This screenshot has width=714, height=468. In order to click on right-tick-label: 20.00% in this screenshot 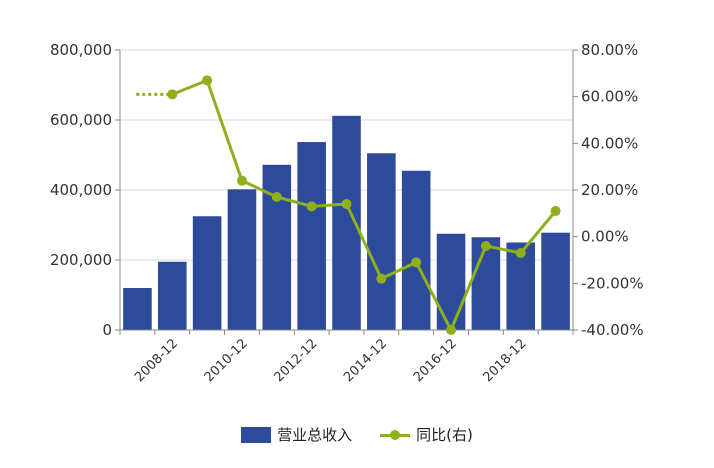, I will do `click(609, 190)`.